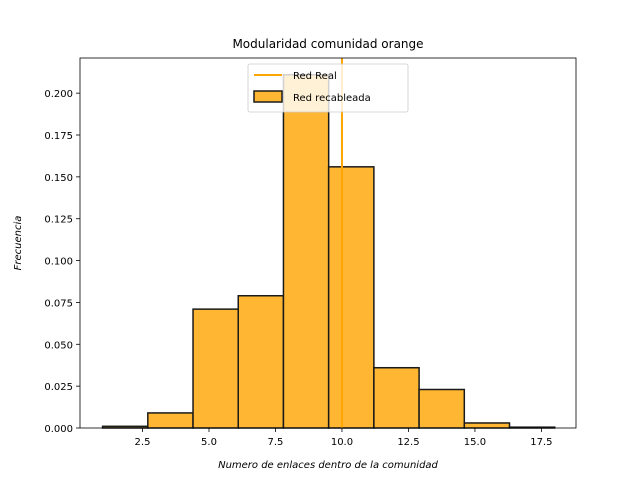  I want to click on chart-title: Modularidad comunidad orange, so click(327, 44).